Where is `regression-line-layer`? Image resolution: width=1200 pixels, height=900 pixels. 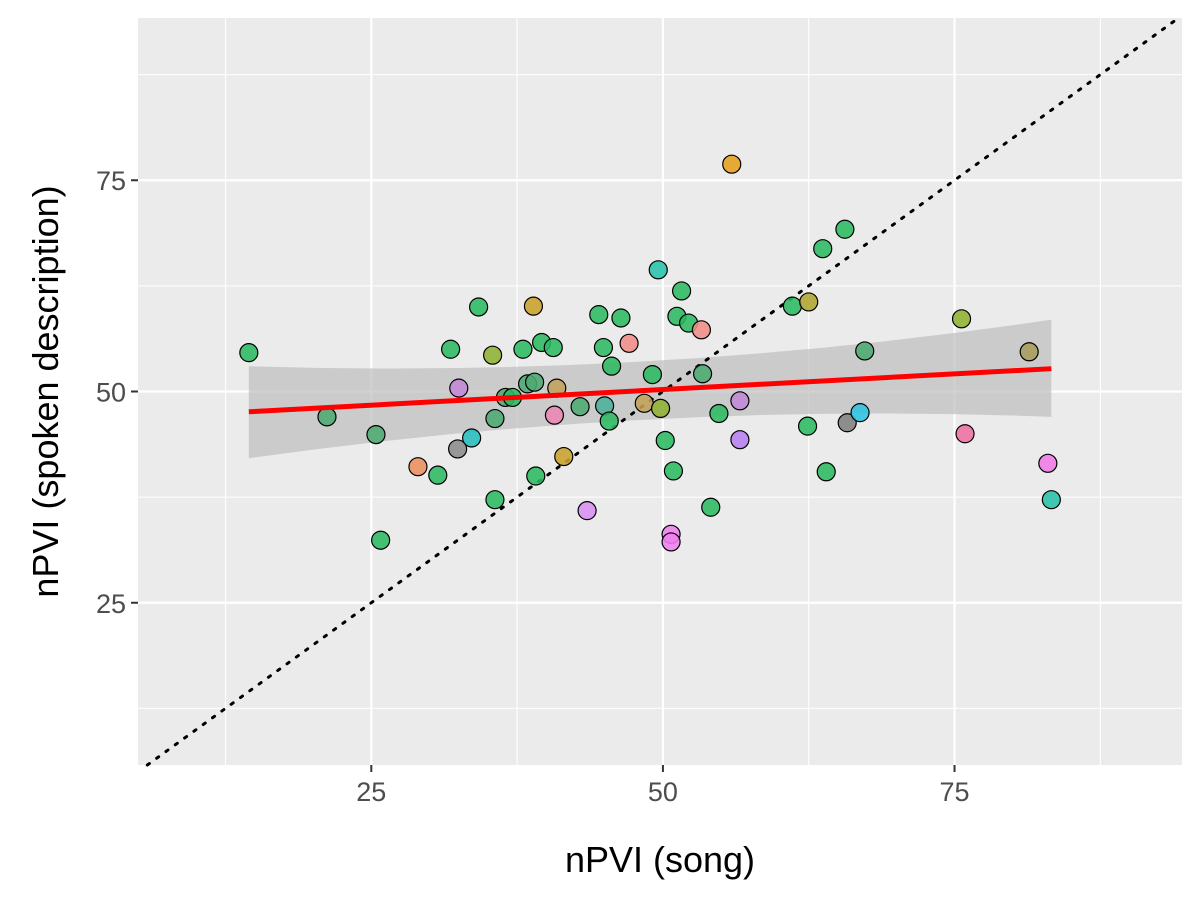 regression-line-layer is located at coordinates (650, 390).